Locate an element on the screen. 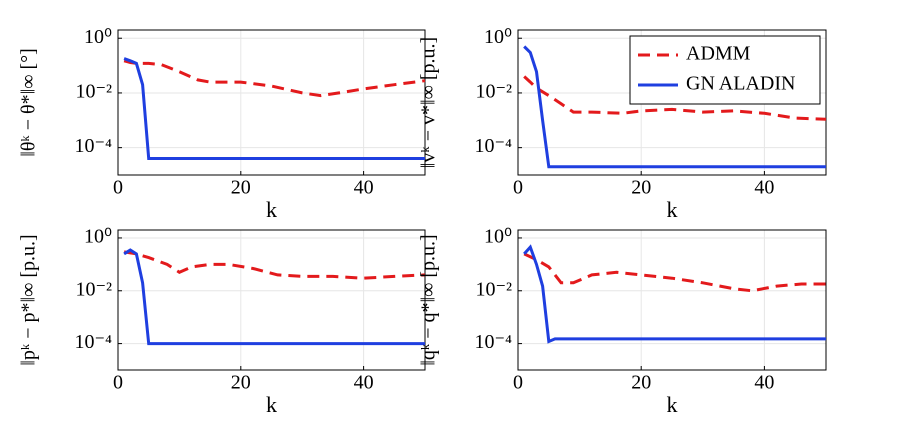 This screenshot has width=913, height=427. y-axis-label: ‖pᵏ − p*‖∞ [p.u.] is located at coordinates (29, 299).